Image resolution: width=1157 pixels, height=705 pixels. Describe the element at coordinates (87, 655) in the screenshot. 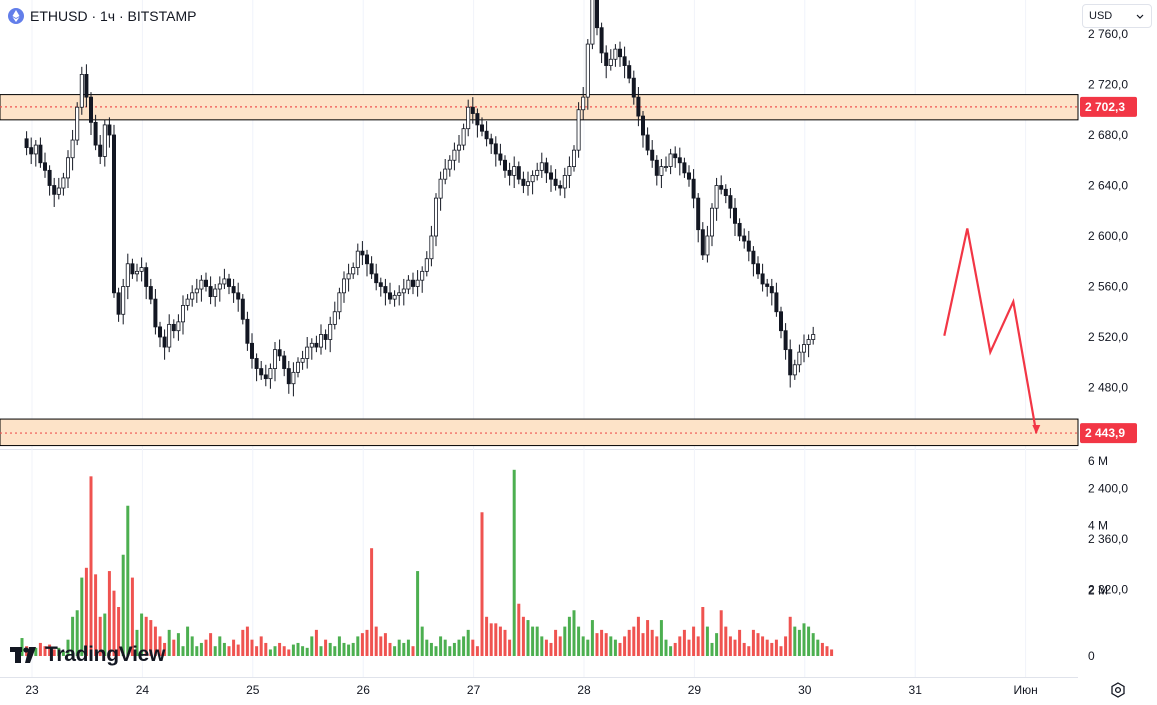

I see `tradingview-logo: TradingView` at that location.